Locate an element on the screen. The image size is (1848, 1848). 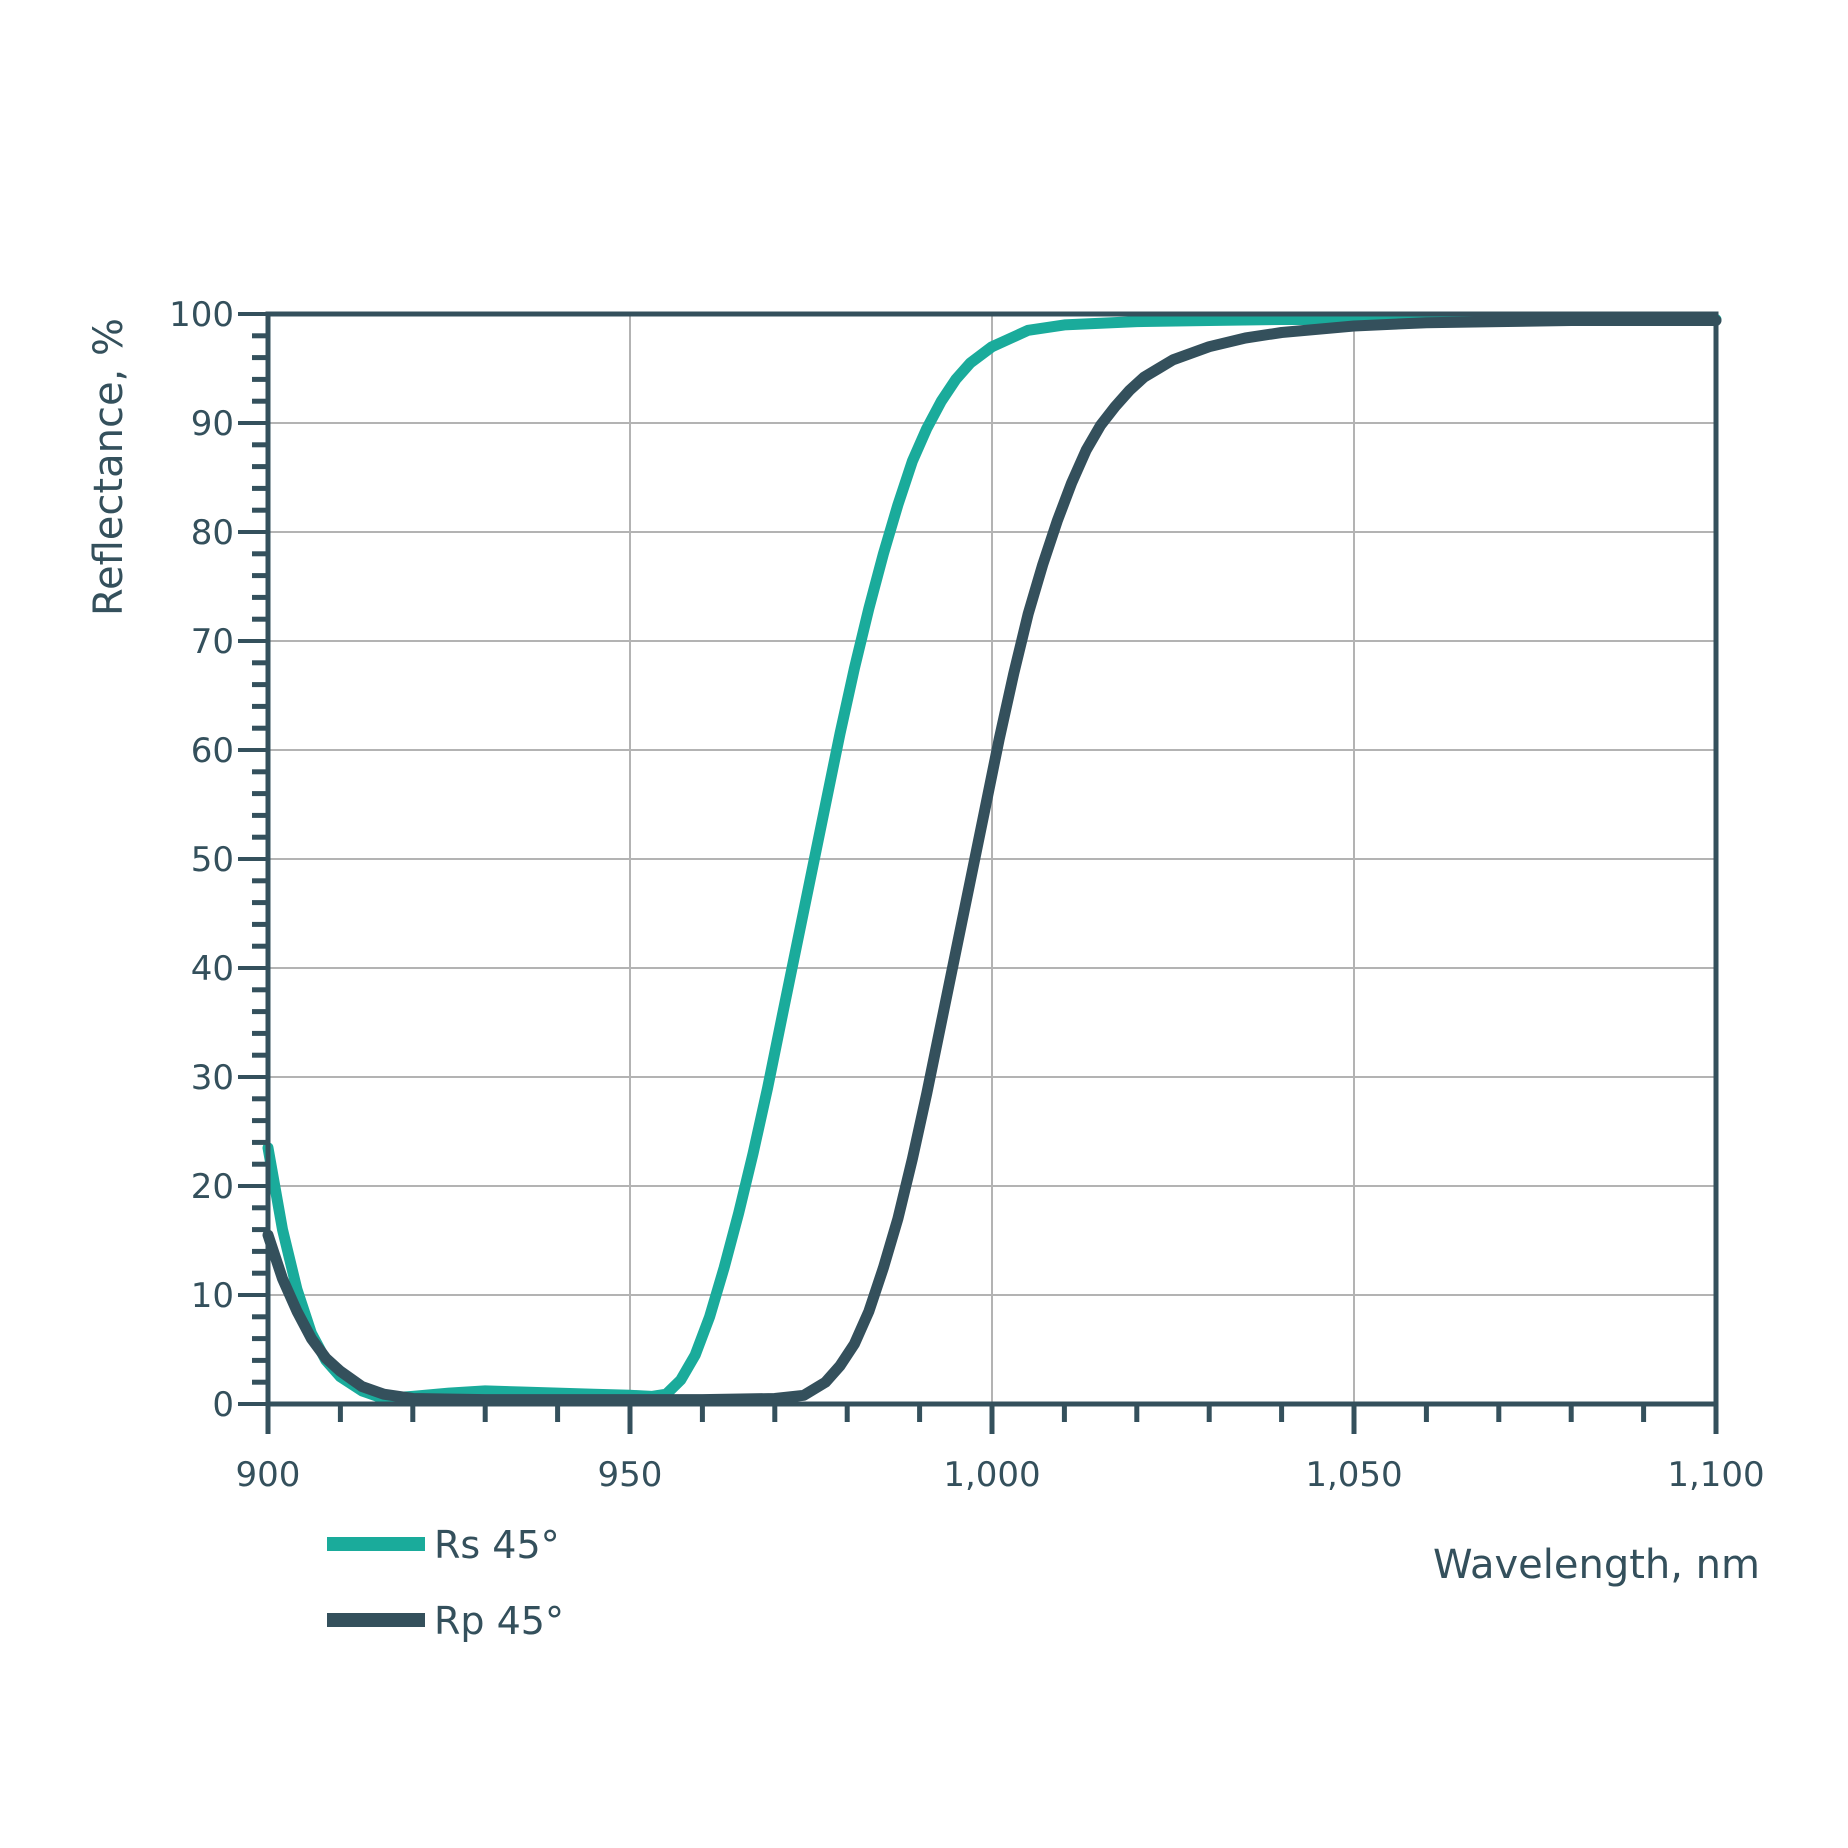
legend: Rs 45° Rp 45° is located at coordinates (445, 1583).